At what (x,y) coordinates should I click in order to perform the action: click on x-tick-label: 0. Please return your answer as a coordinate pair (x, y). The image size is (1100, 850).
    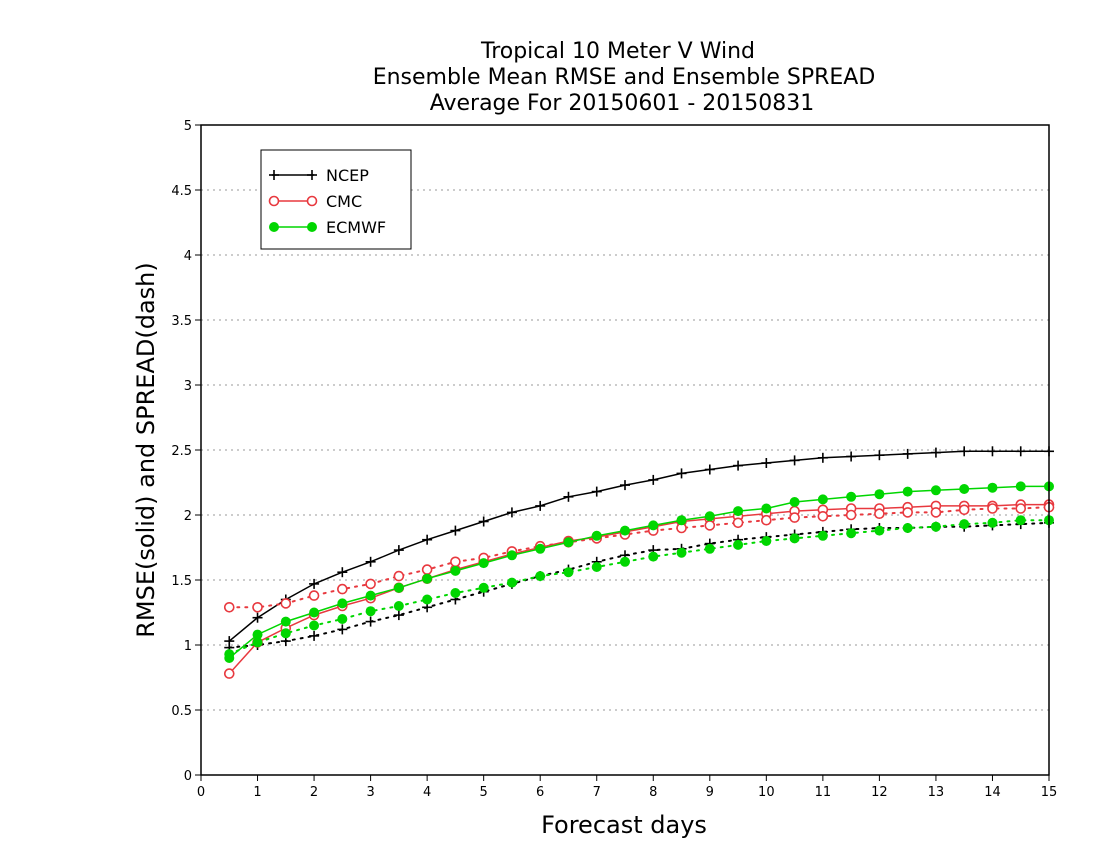
    Looking at the image, I should click on (201, 792).